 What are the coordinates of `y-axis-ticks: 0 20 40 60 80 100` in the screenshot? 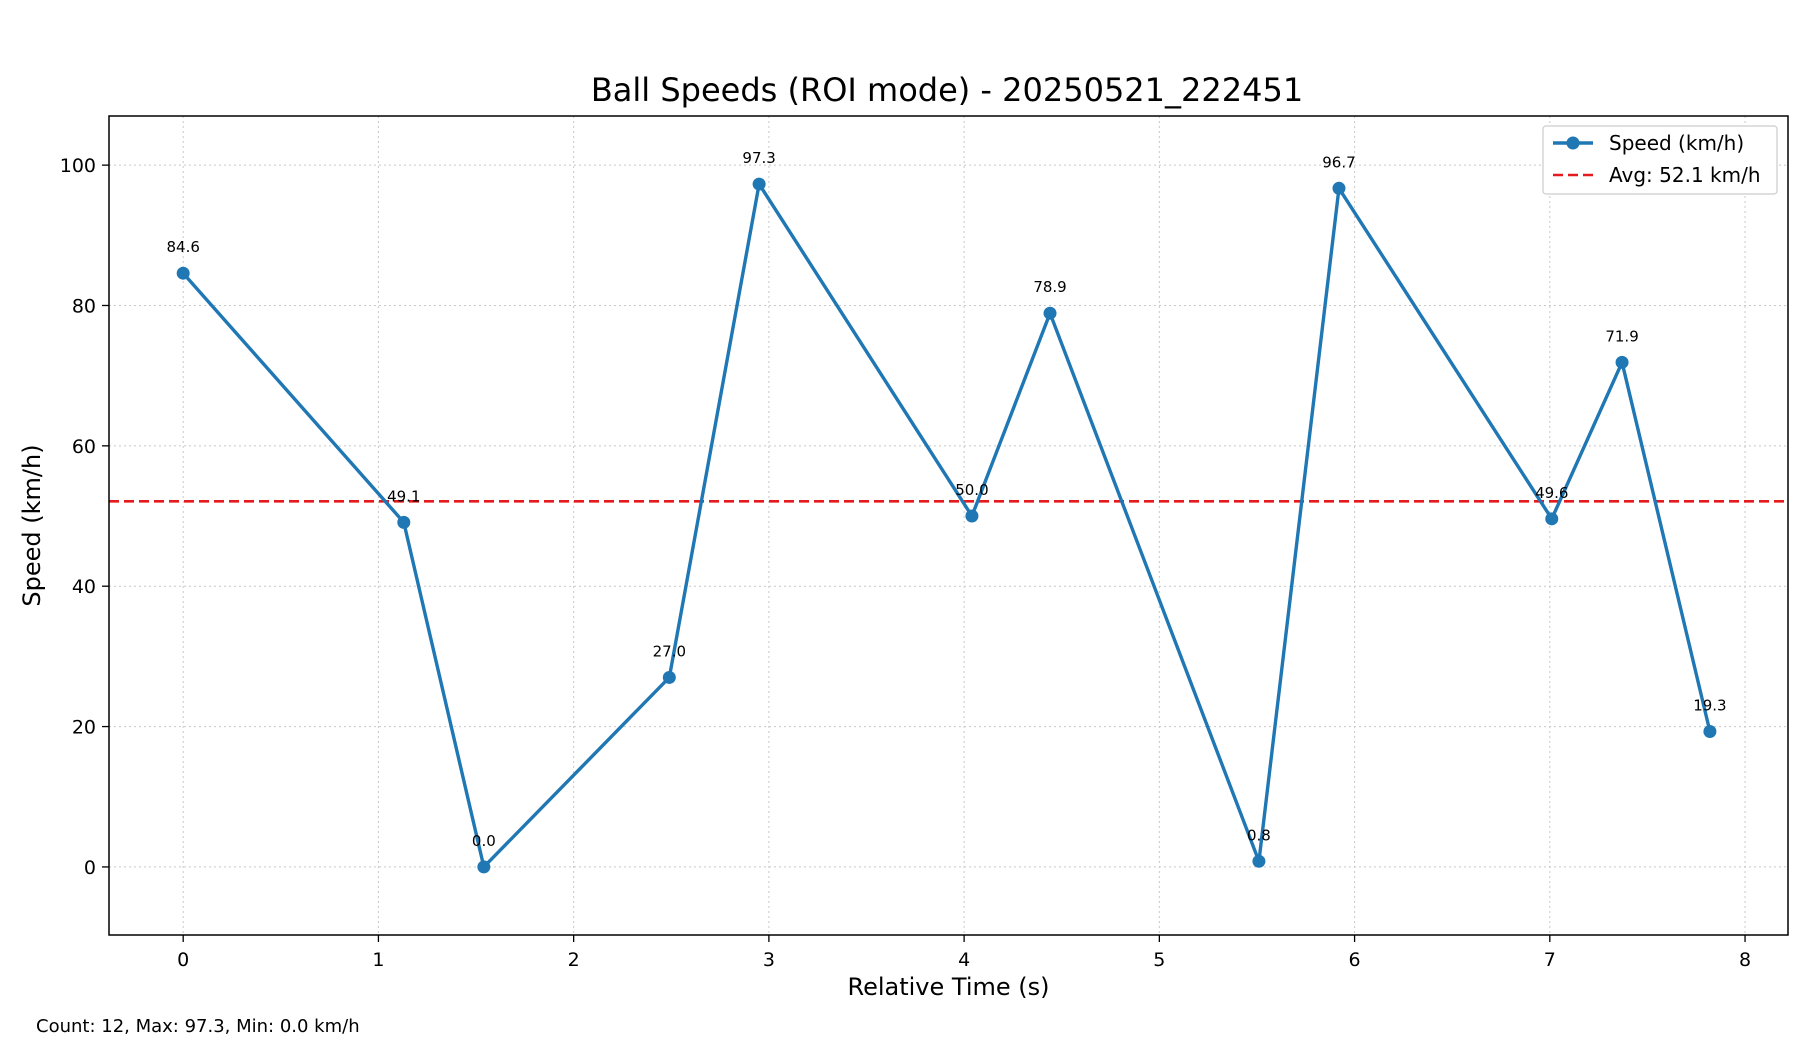 It's located at (84, 517).